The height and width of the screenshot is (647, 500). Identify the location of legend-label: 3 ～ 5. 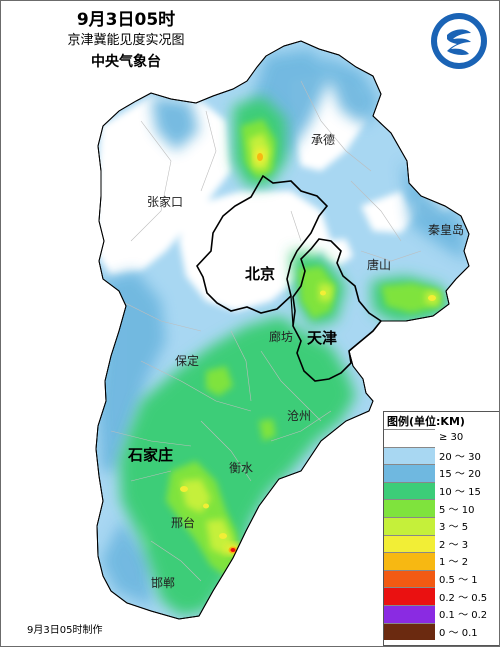
(454, 528).